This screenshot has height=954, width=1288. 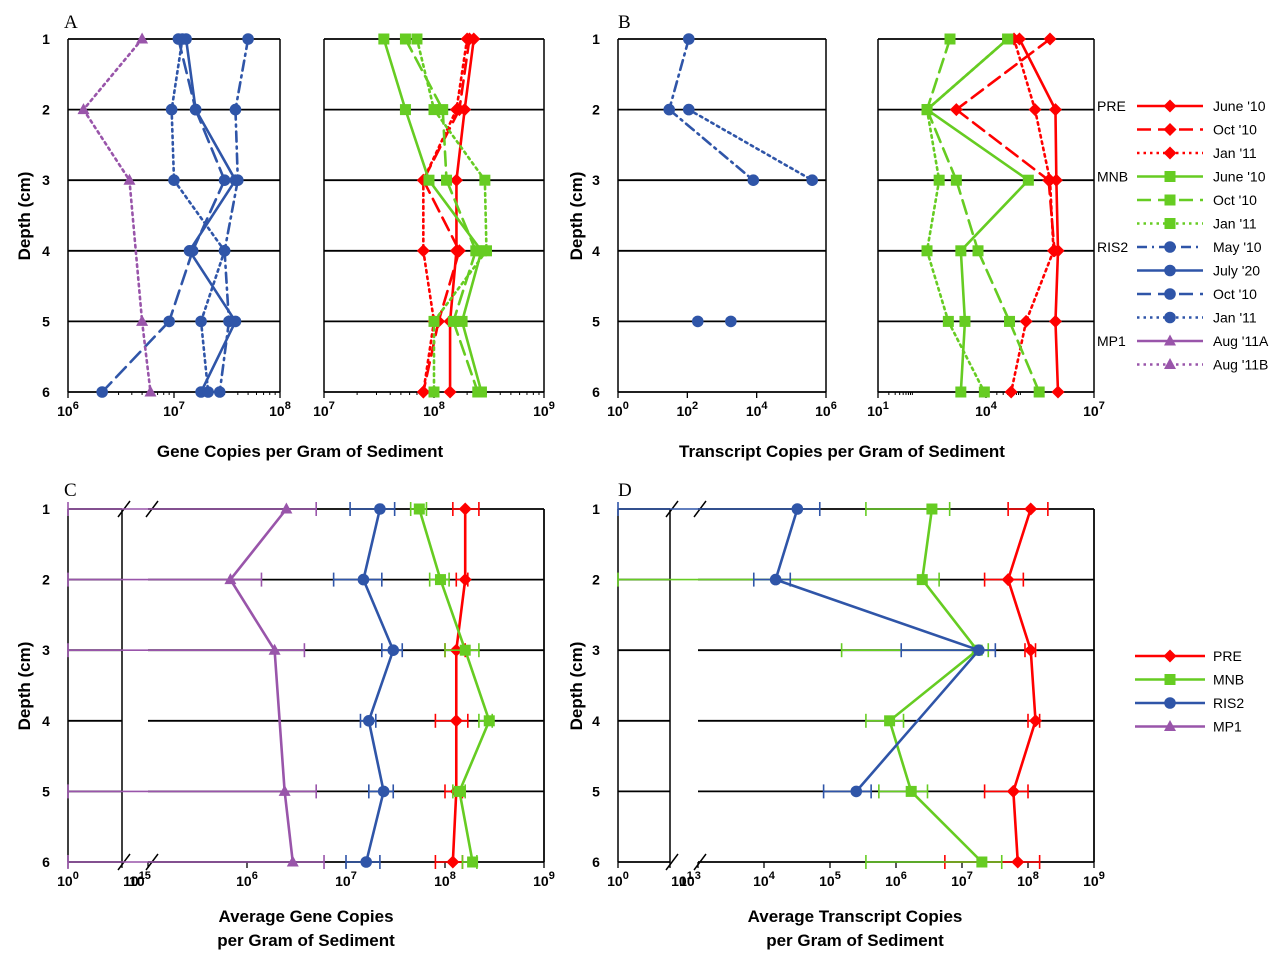 I want to click on subplot-b-left: 10⁰ 10² 10⁴ 10⁶ 1 2 3 4 5 6, so click(x=714, y=225).